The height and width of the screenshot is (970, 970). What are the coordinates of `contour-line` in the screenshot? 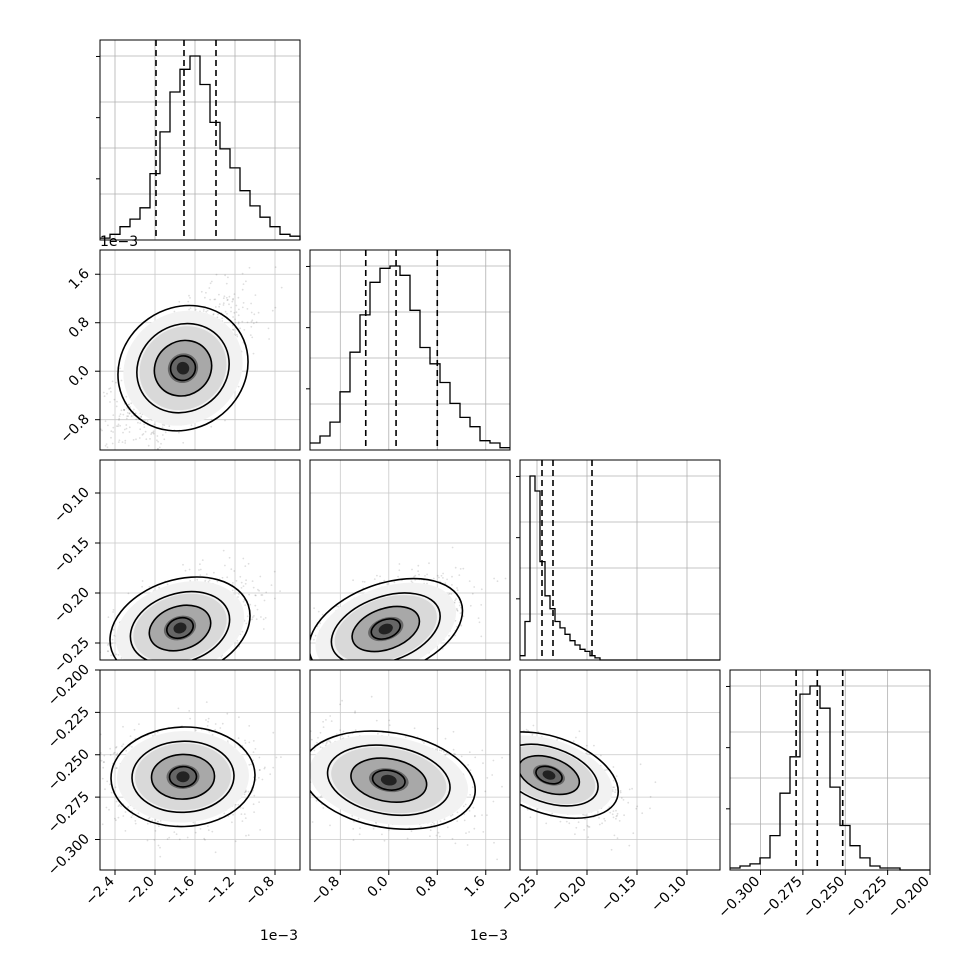 It's located at (180, 625).